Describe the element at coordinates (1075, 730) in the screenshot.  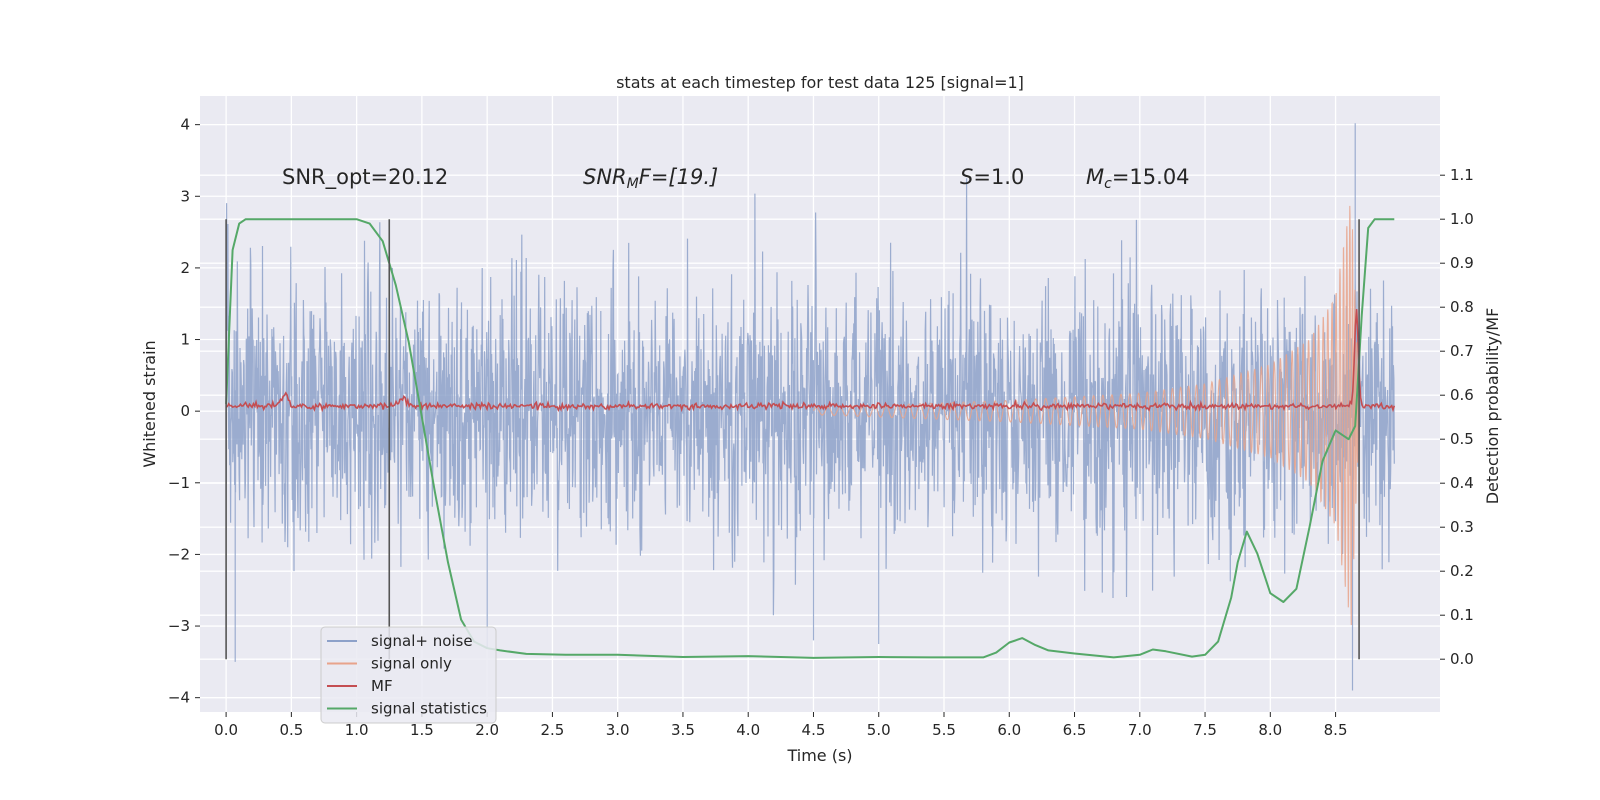
I see `x-tick-label: 6.5` at that location.